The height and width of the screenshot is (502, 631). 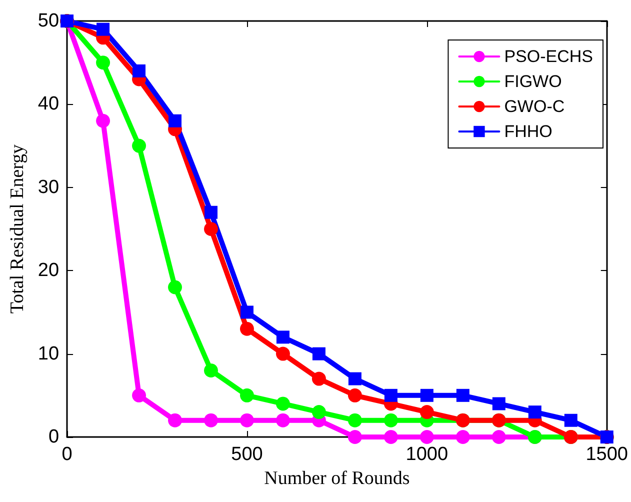 What do you see at coordinates (337, 478) in the screenshot?
I see `x-axis-title: Number of Rounds` at bounding box center [337, 478].